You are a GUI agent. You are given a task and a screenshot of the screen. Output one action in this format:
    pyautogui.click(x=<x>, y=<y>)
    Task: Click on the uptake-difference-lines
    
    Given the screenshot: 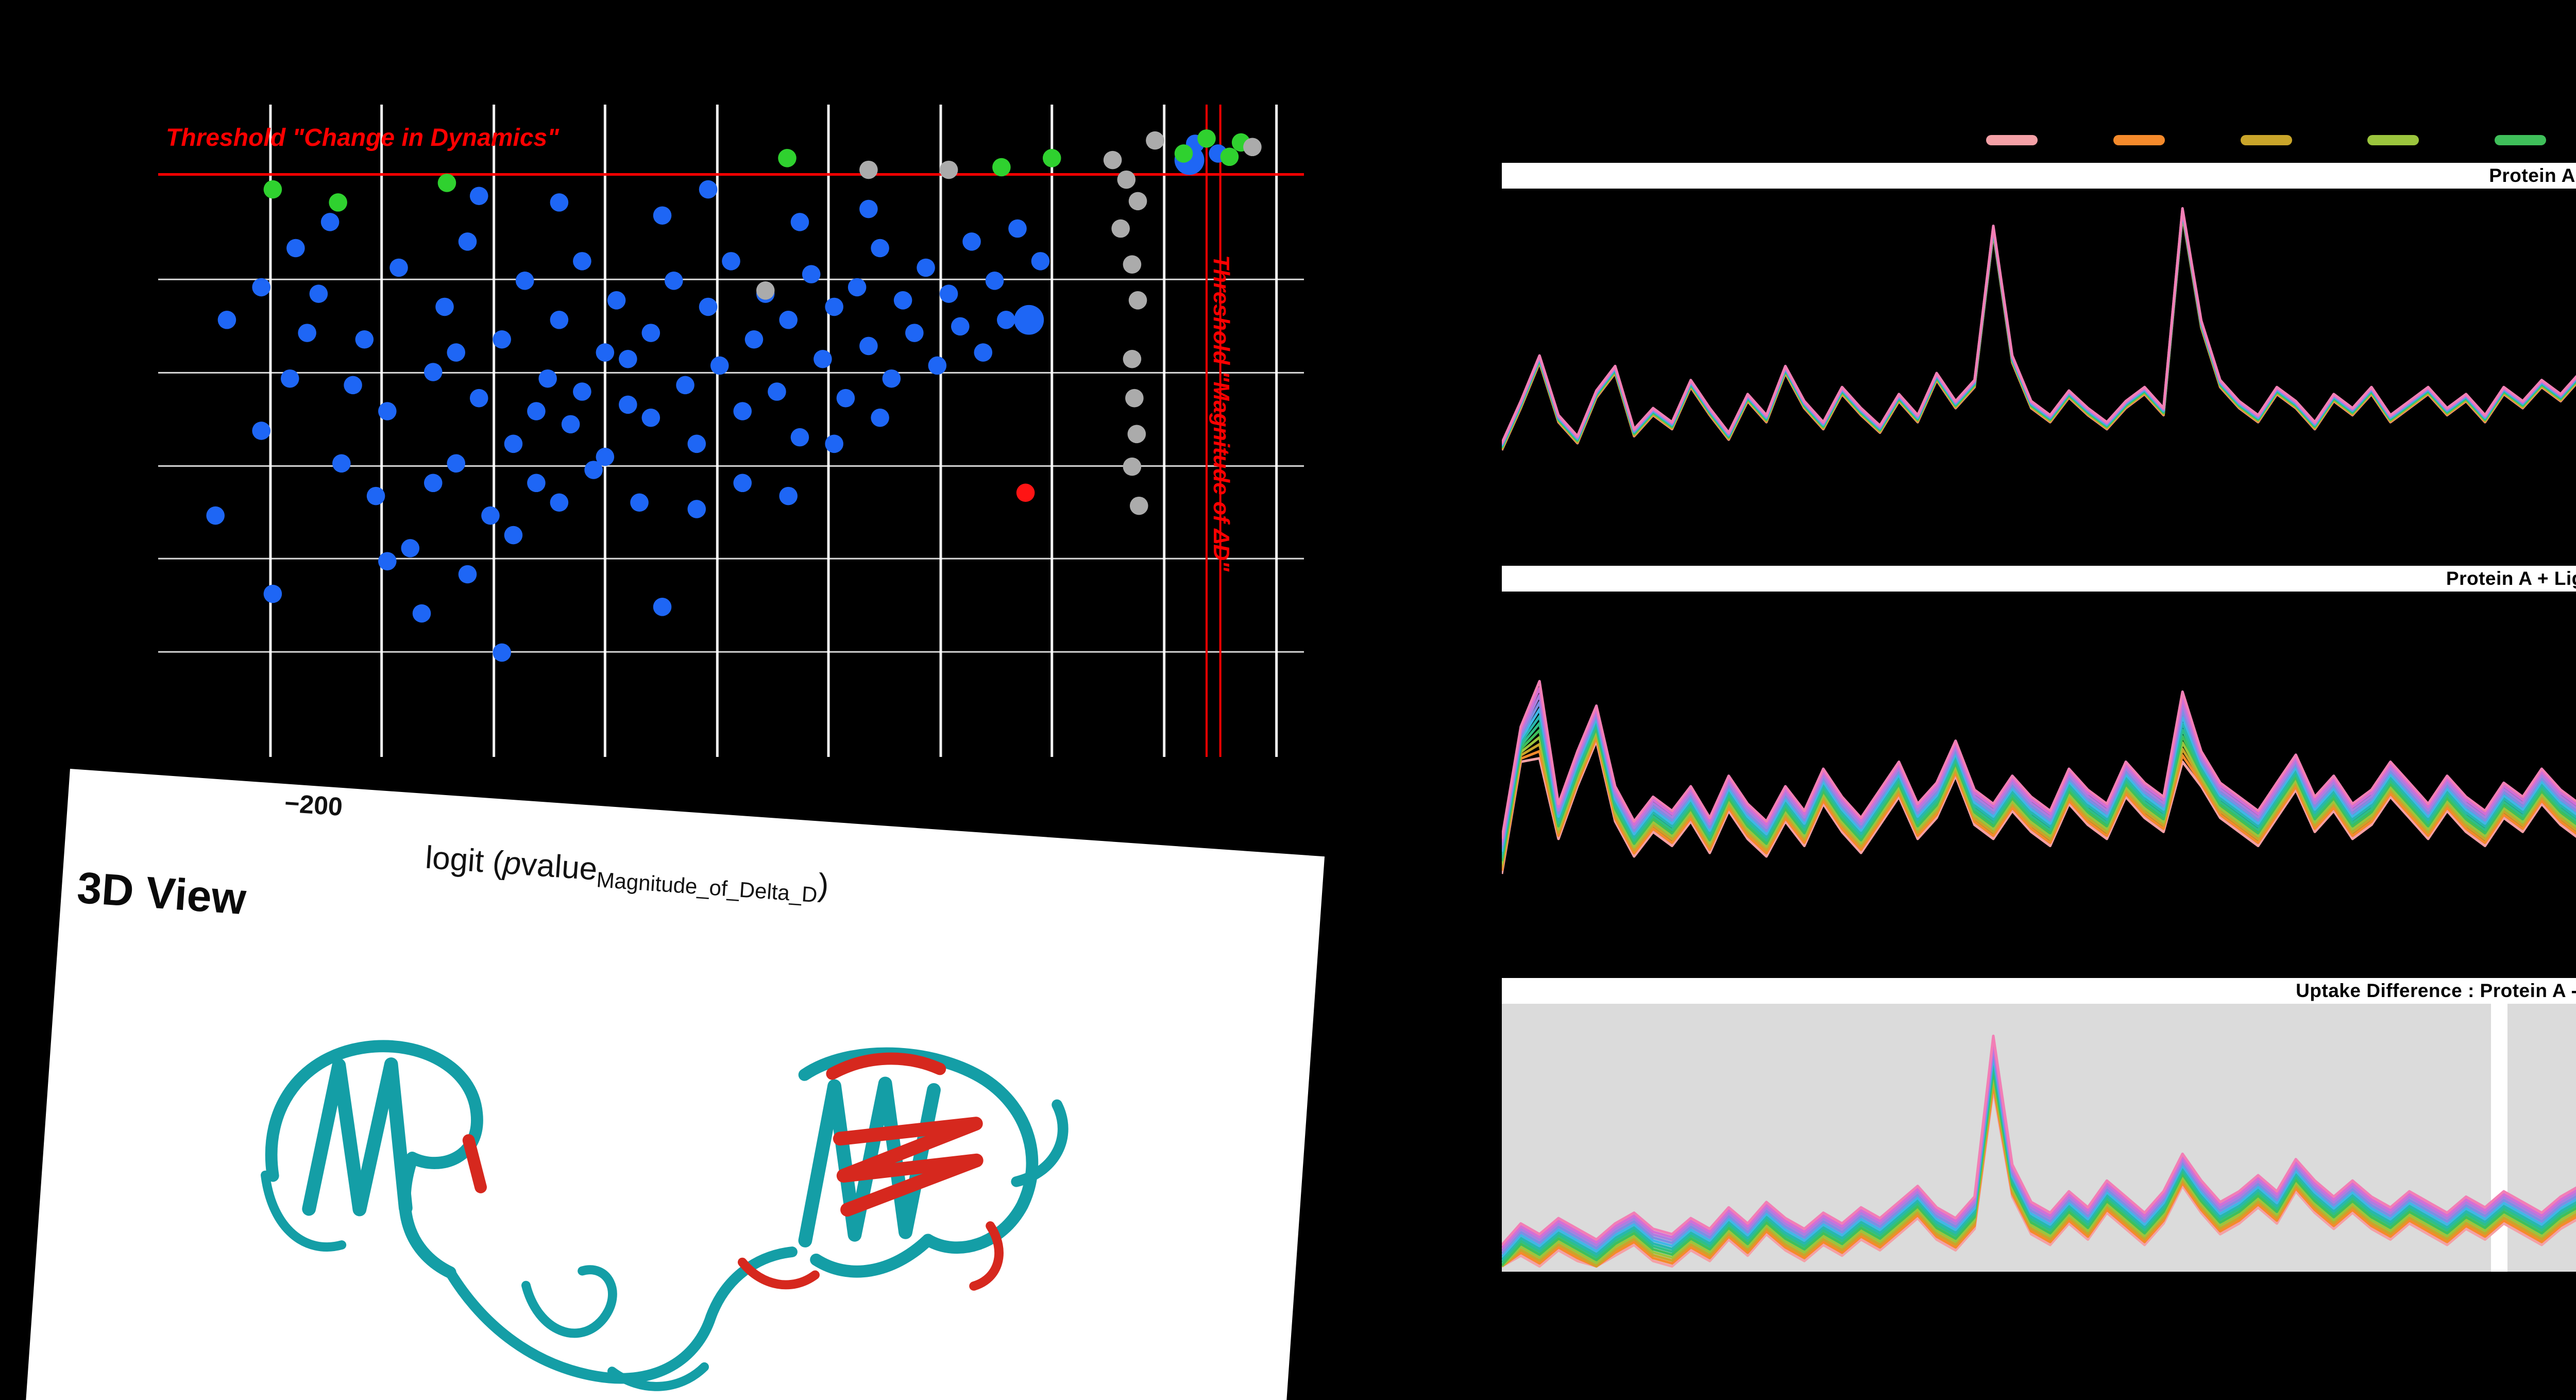 What is the action you would take?
    pyautogui.click(x=2039, y=1138)
    